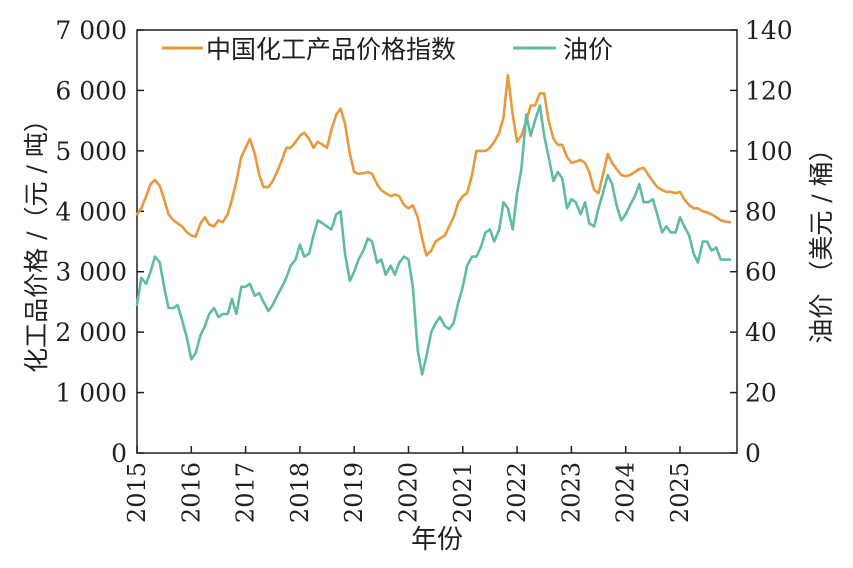  What do you see at coordinates (761, 272) in the screenshot?
I see `y-right-tick-label: 60` at bounding box center [761, 272].